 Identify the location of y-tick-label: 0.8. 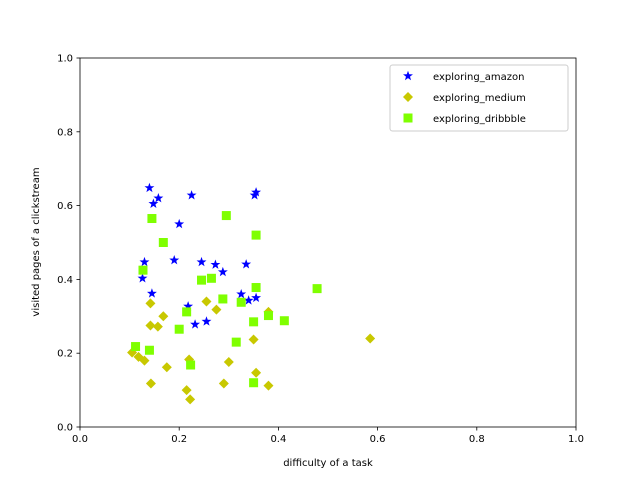
(65, 132).